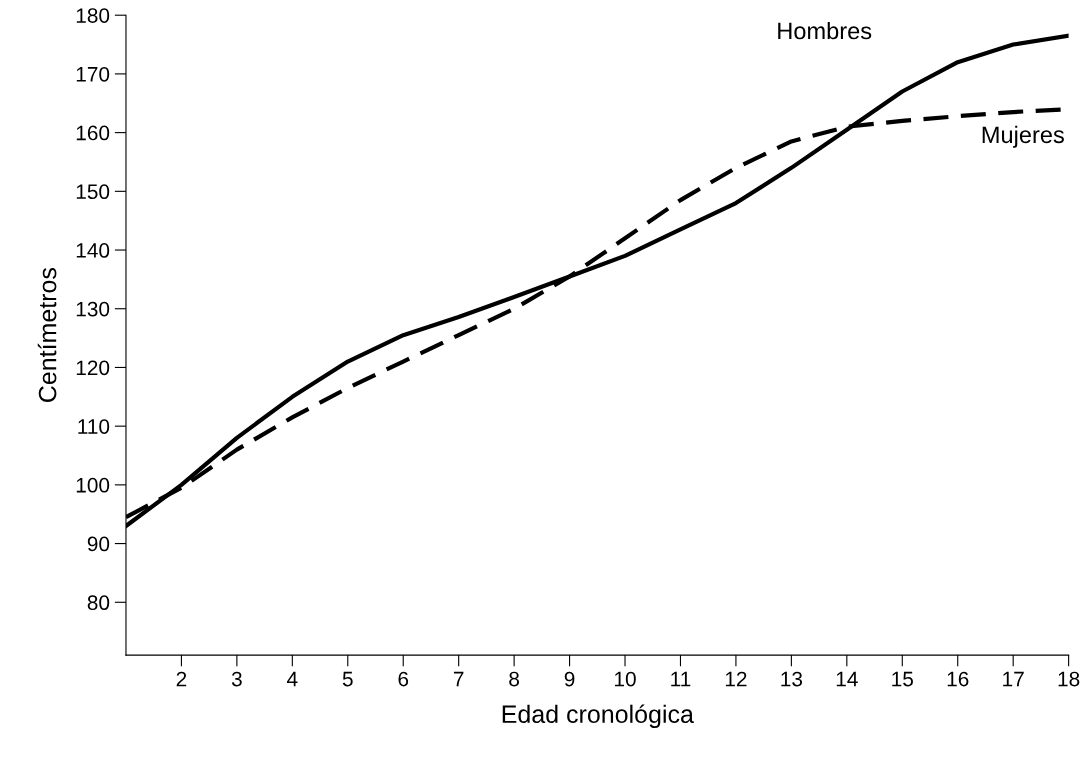  What do you see at coordinates (847, 679) in the screenshot?
I see `x-tick-label: 14` at bounding box center [847, 679].